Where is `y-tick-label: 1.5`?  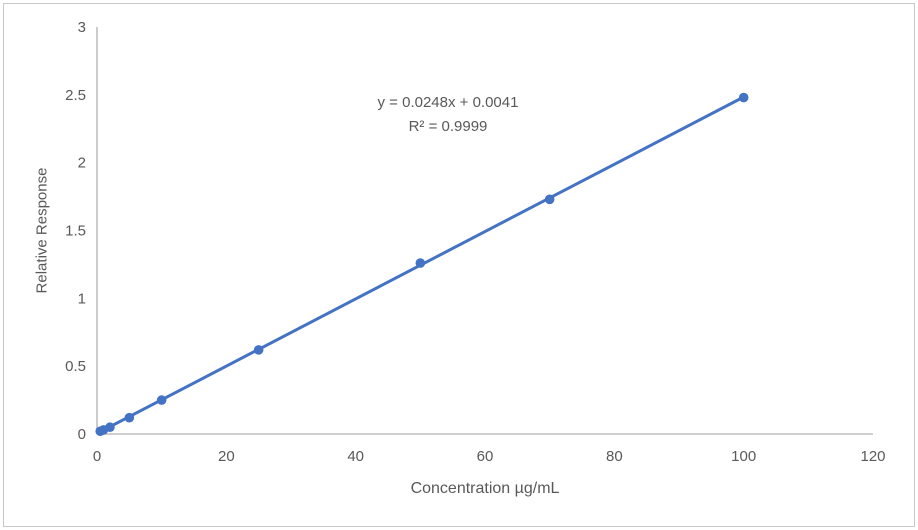
y-tick-label: 1.5 is located at coordinates (75, 231).